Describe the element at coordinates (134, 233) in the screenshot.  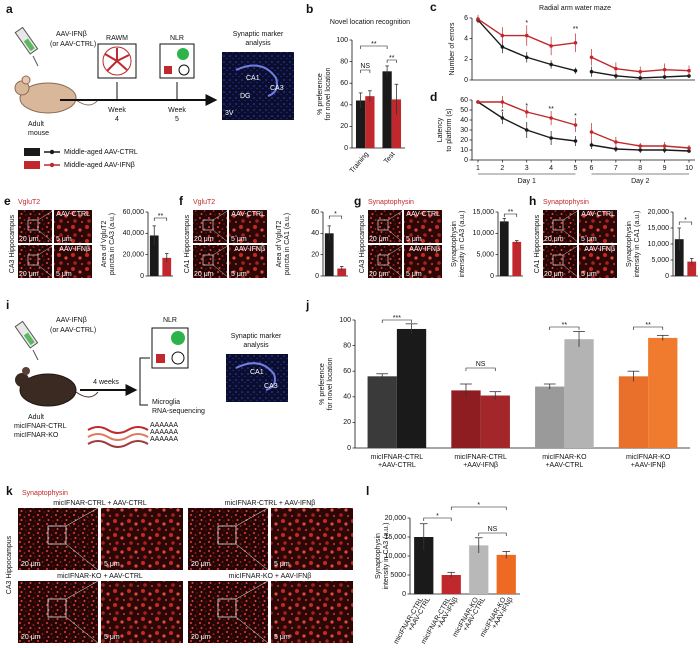
I see `y-tick-label: 40,000` at that location.